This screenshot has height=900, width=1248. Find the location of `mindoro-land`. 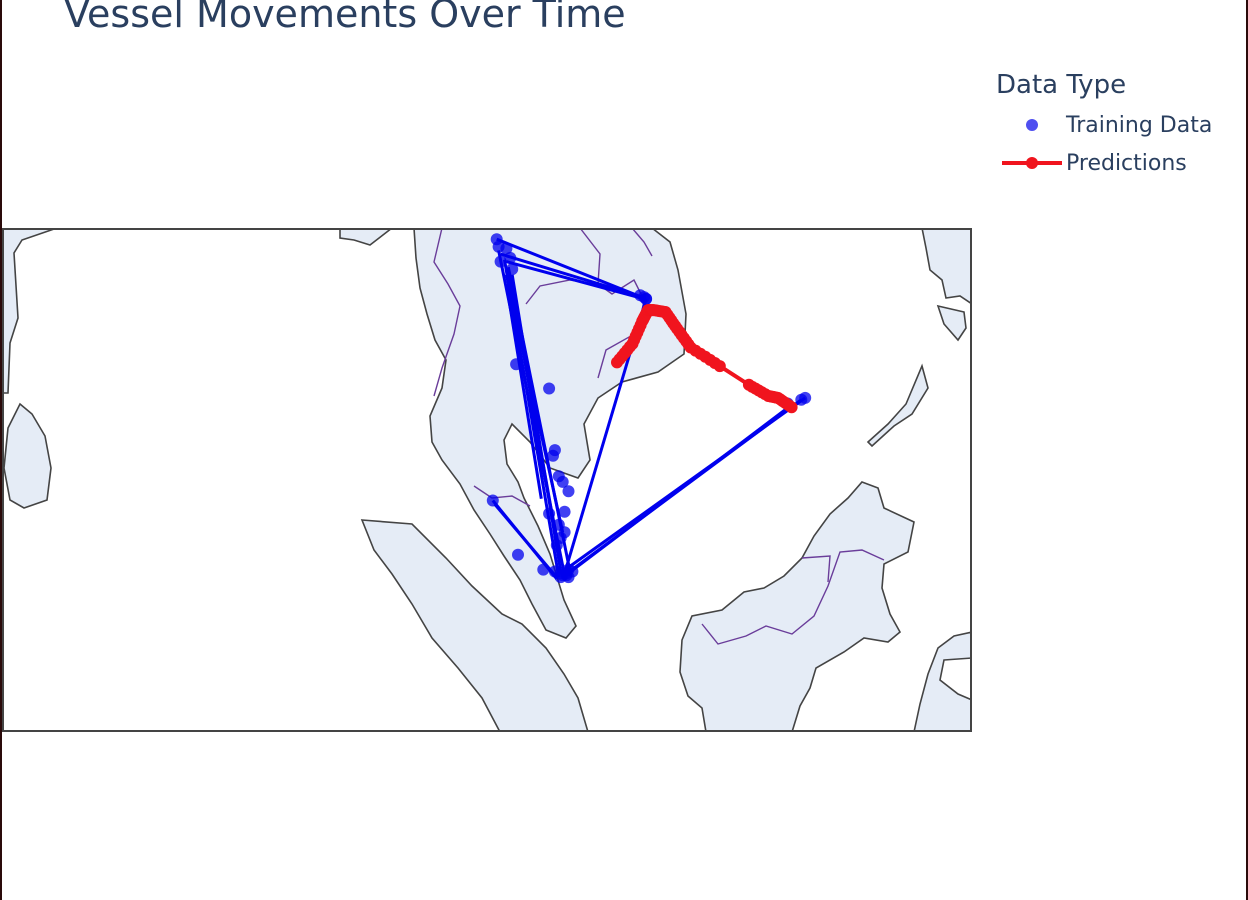

mindoro-land is located at coordinates (951, 323).